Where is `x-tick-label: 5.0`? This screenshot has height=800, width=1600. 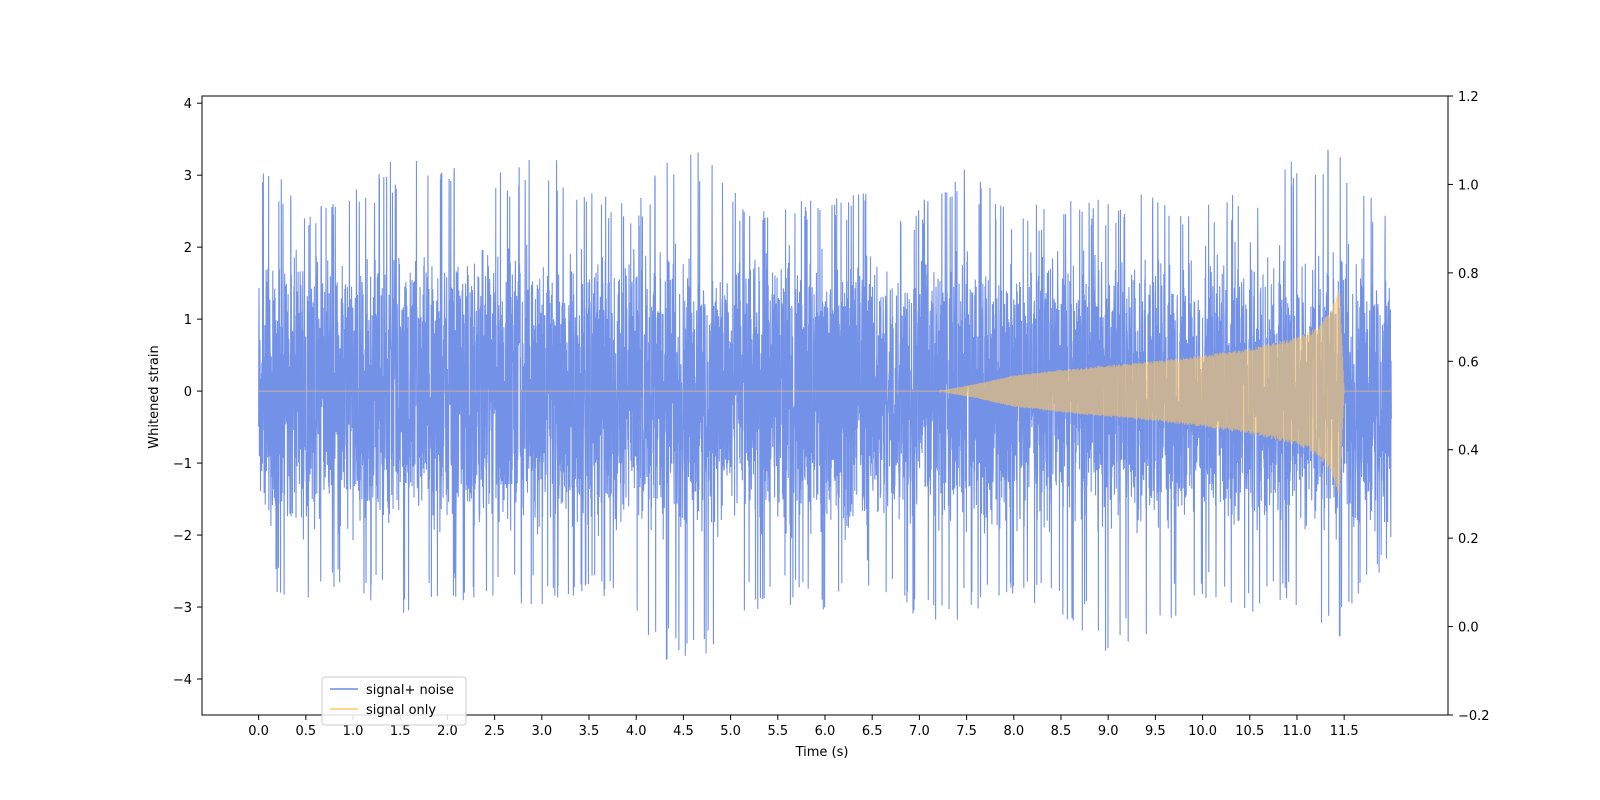
x-tick-label: 5.0 is located at coordinates (730, 731).